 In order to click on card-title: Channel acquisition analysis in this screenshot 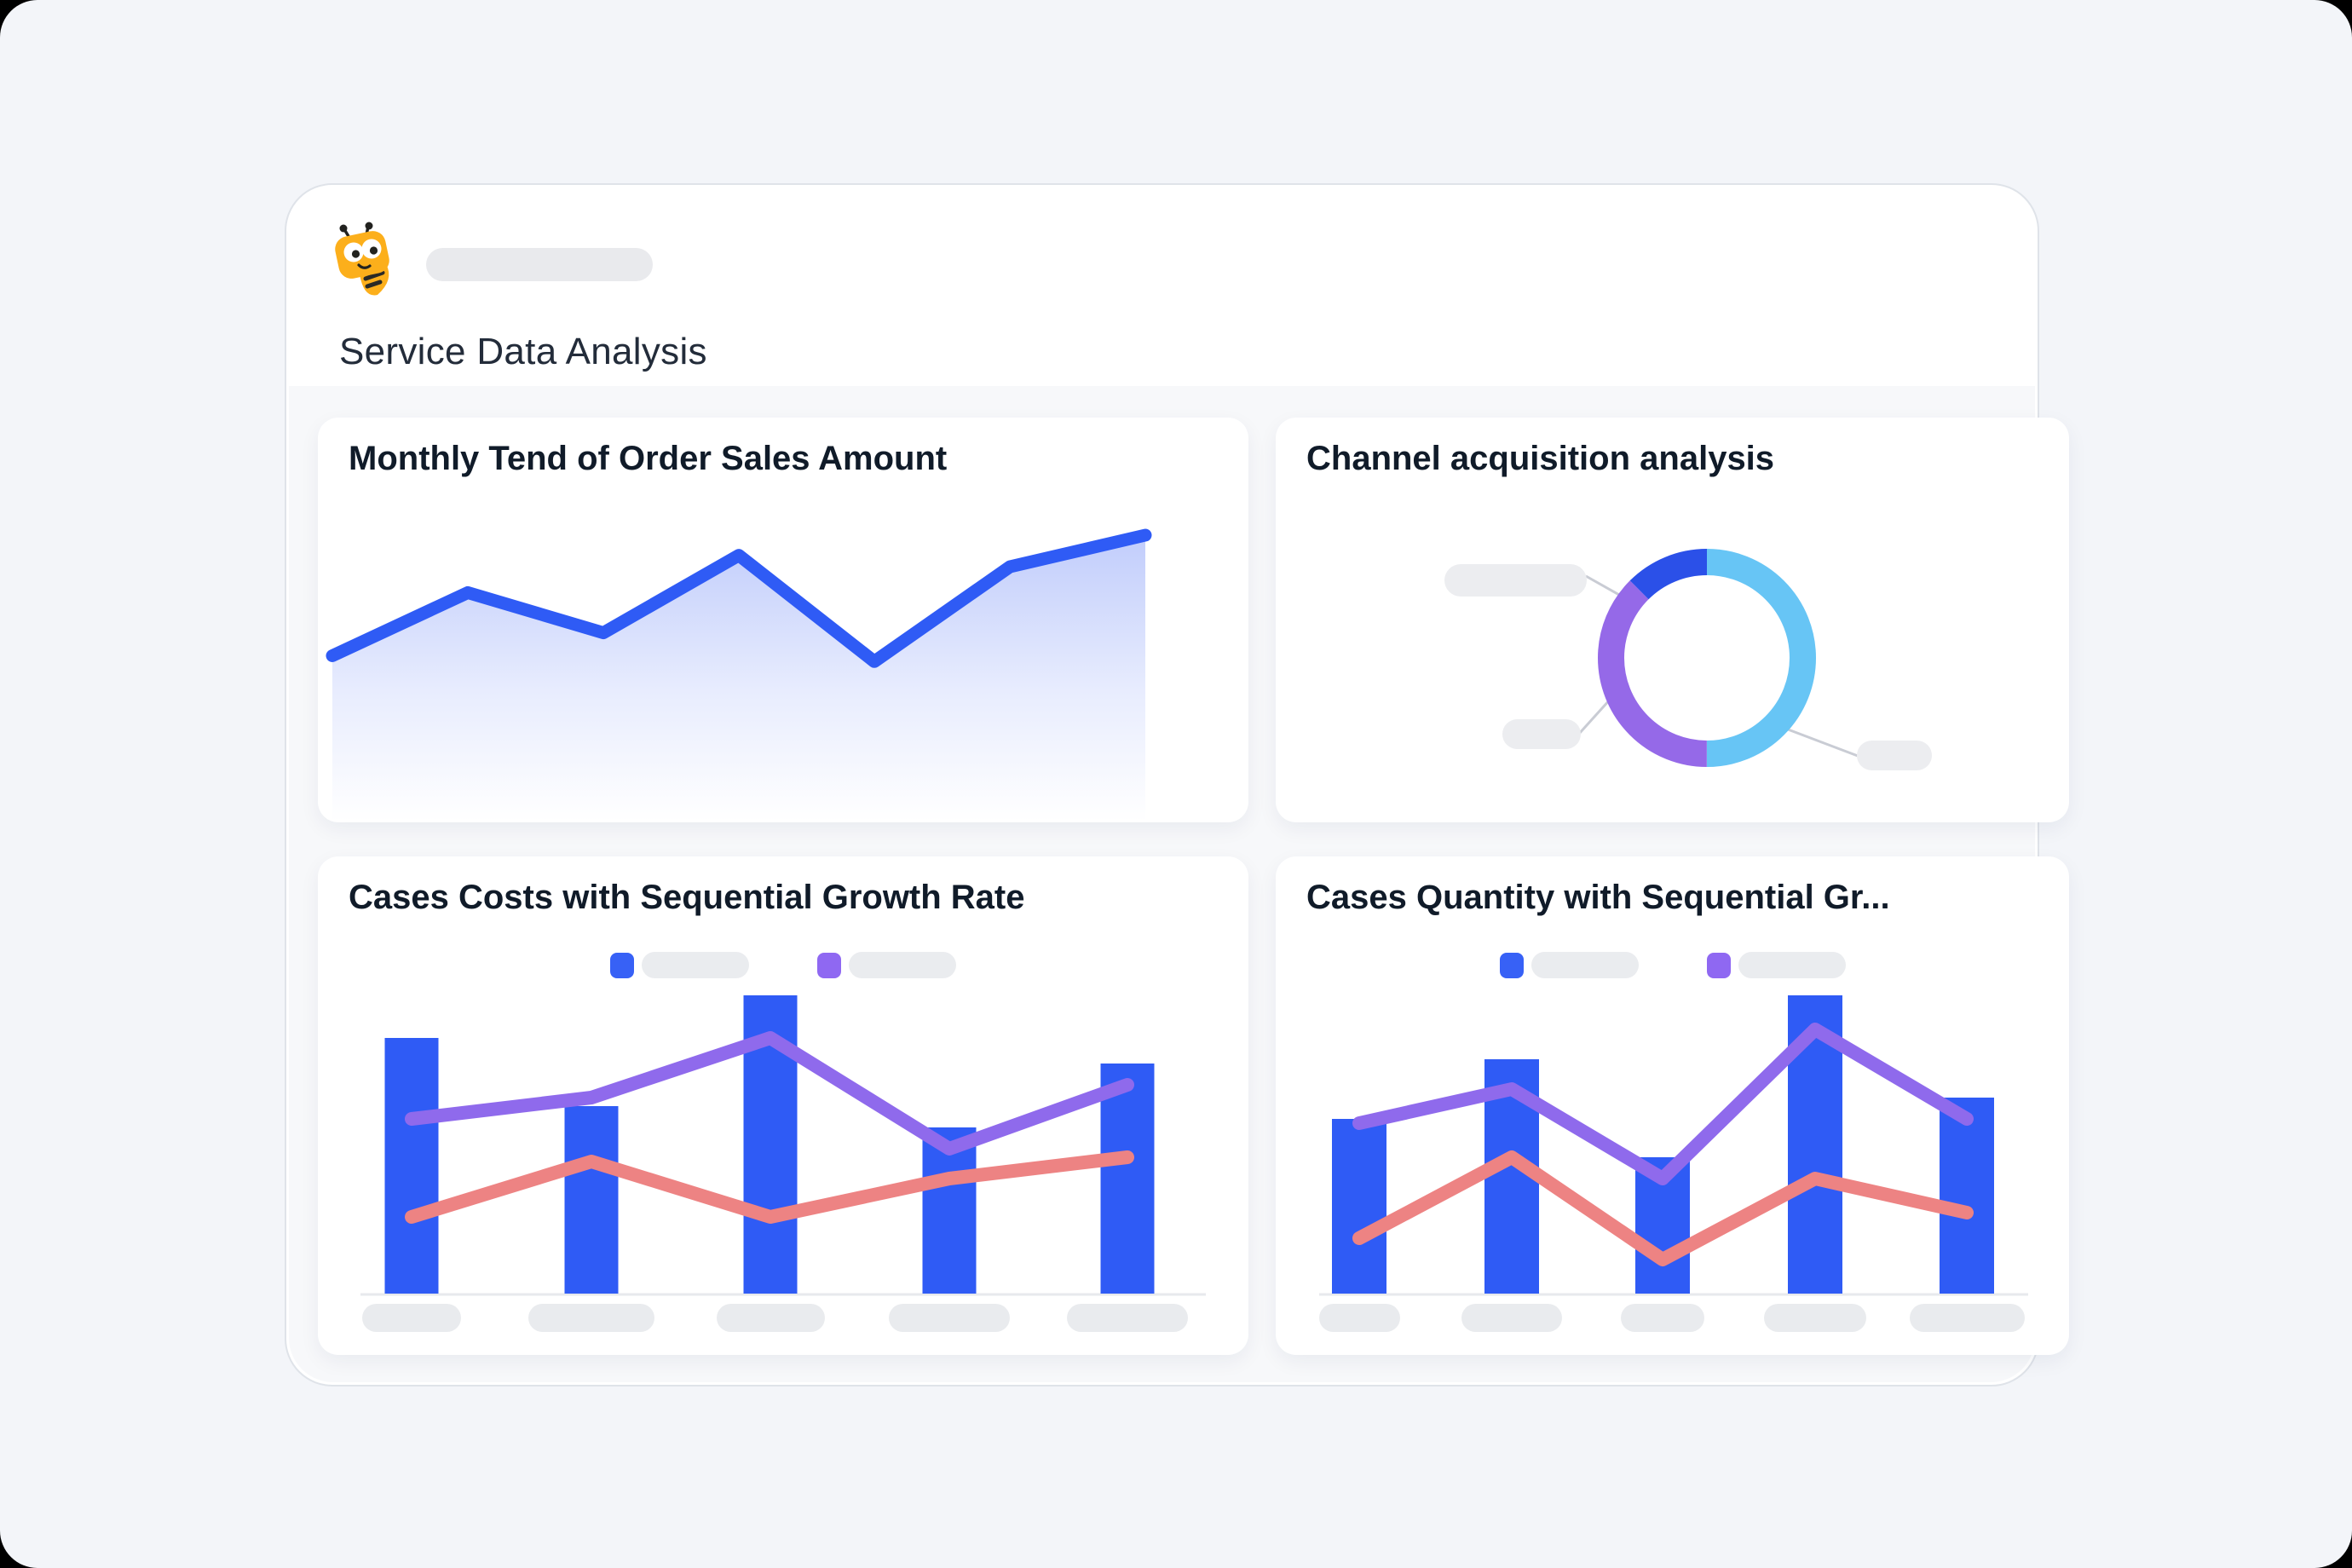, I will do `click(1541, 458)`.